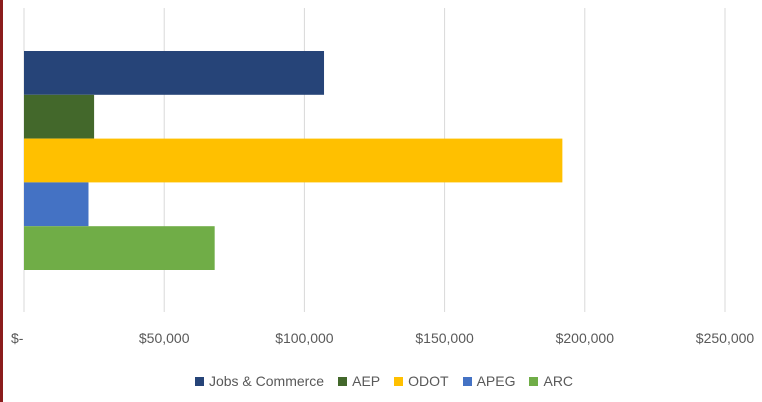 The image size is (762, 402). Describe the element at coordinates (266, 381) in the screenshot. I see `legend-label: Jobs & Commerce` at that location.